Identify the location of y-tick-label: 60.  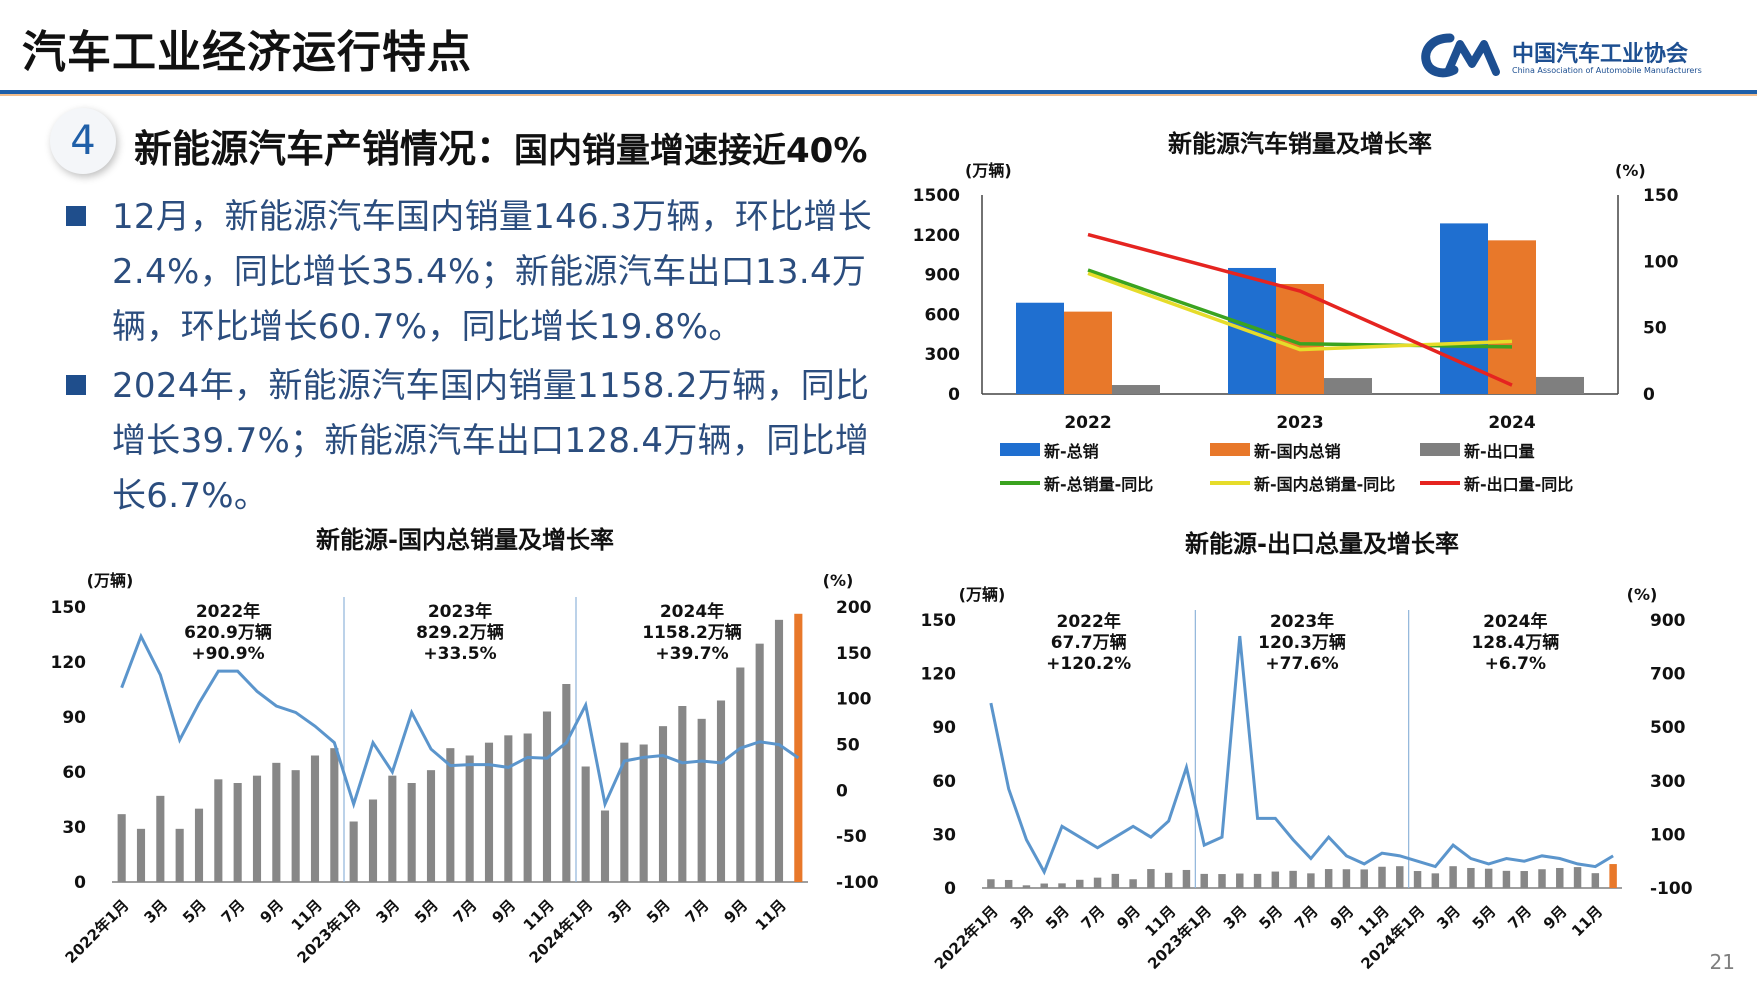
(74, 773).